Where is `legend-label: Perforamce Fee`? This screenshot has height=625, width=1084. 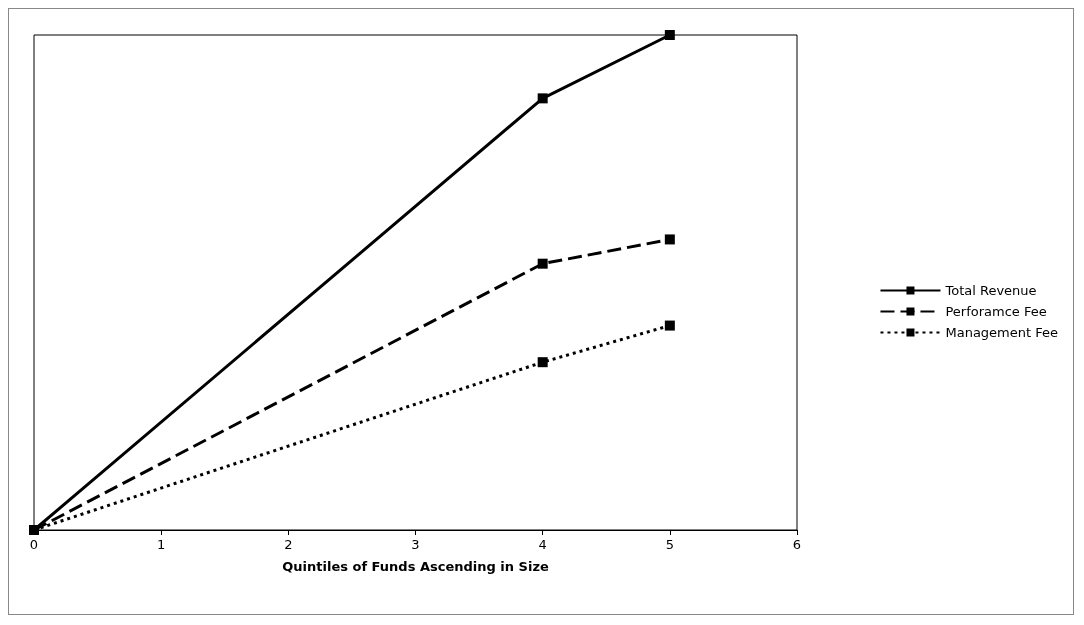
legend-label: Perforamce Fee is located at coordinates (996, 311).